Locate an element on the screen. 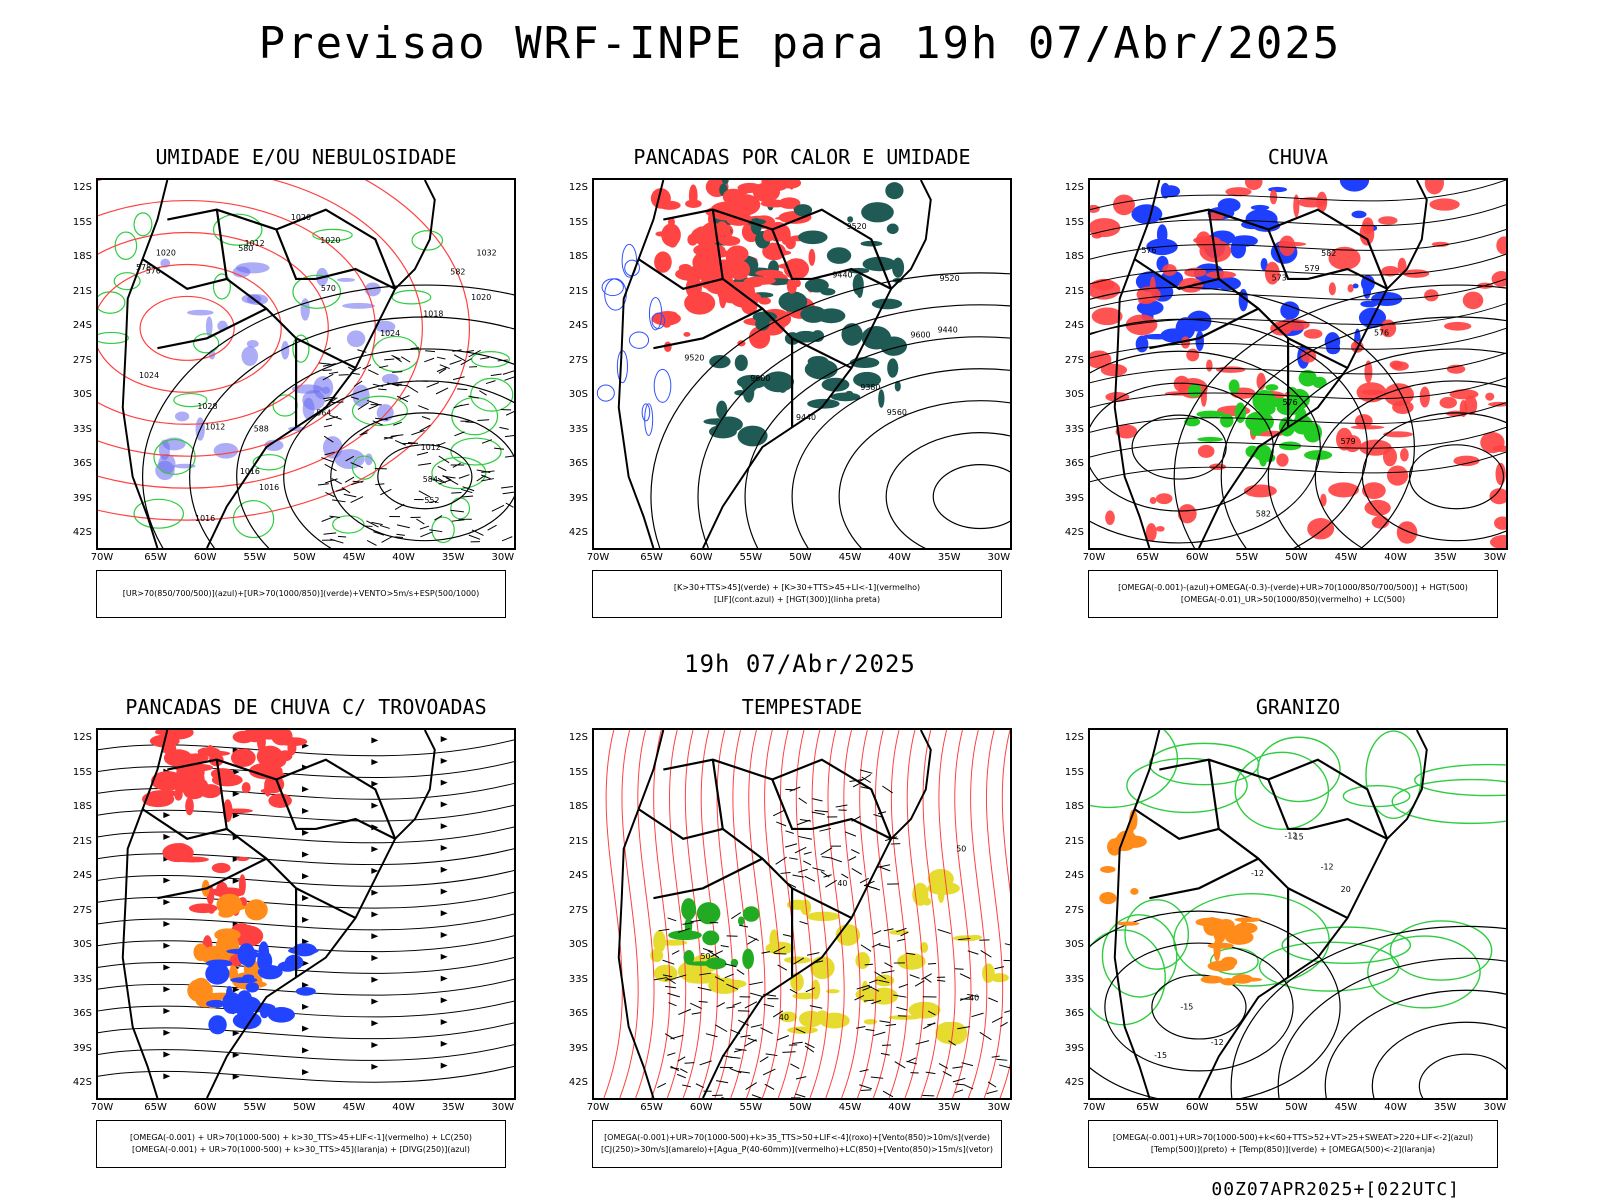  lat-axis: 12S 15S 18S 21S 24S 27S 30S 33S 36S 39S 42S is located at coordinates (79, 914).